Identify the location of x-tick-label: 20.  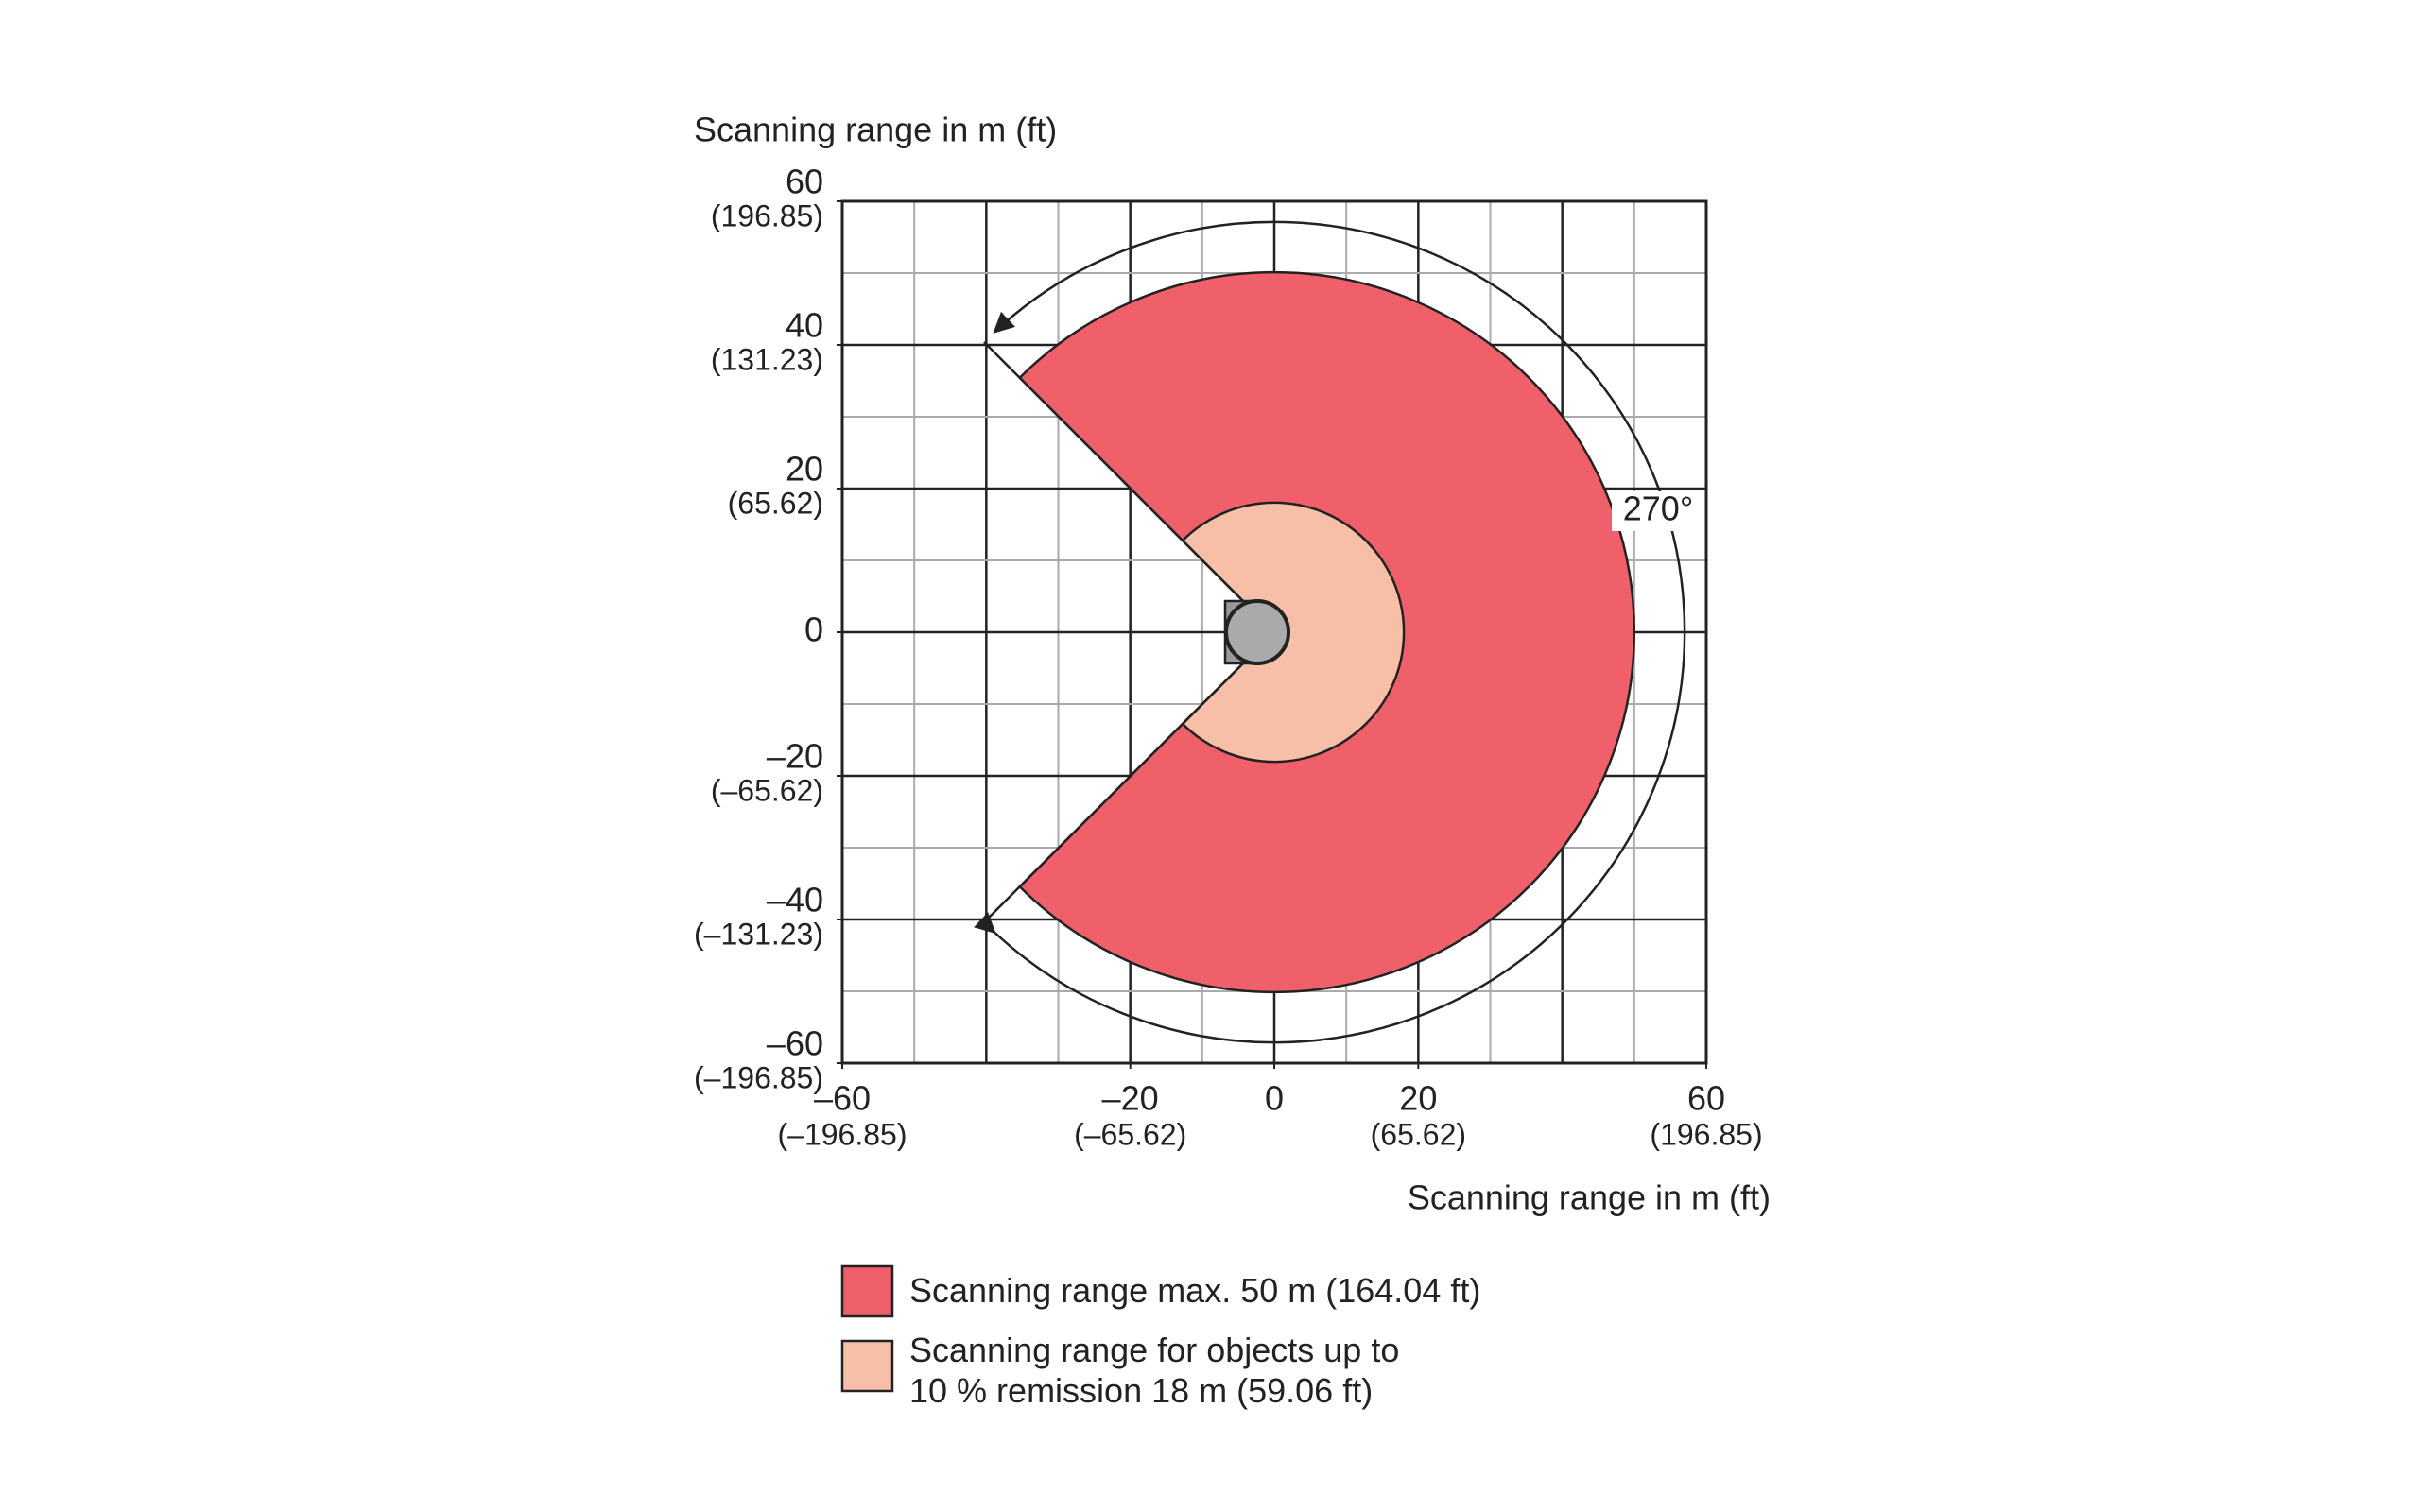
(1418, 1098).